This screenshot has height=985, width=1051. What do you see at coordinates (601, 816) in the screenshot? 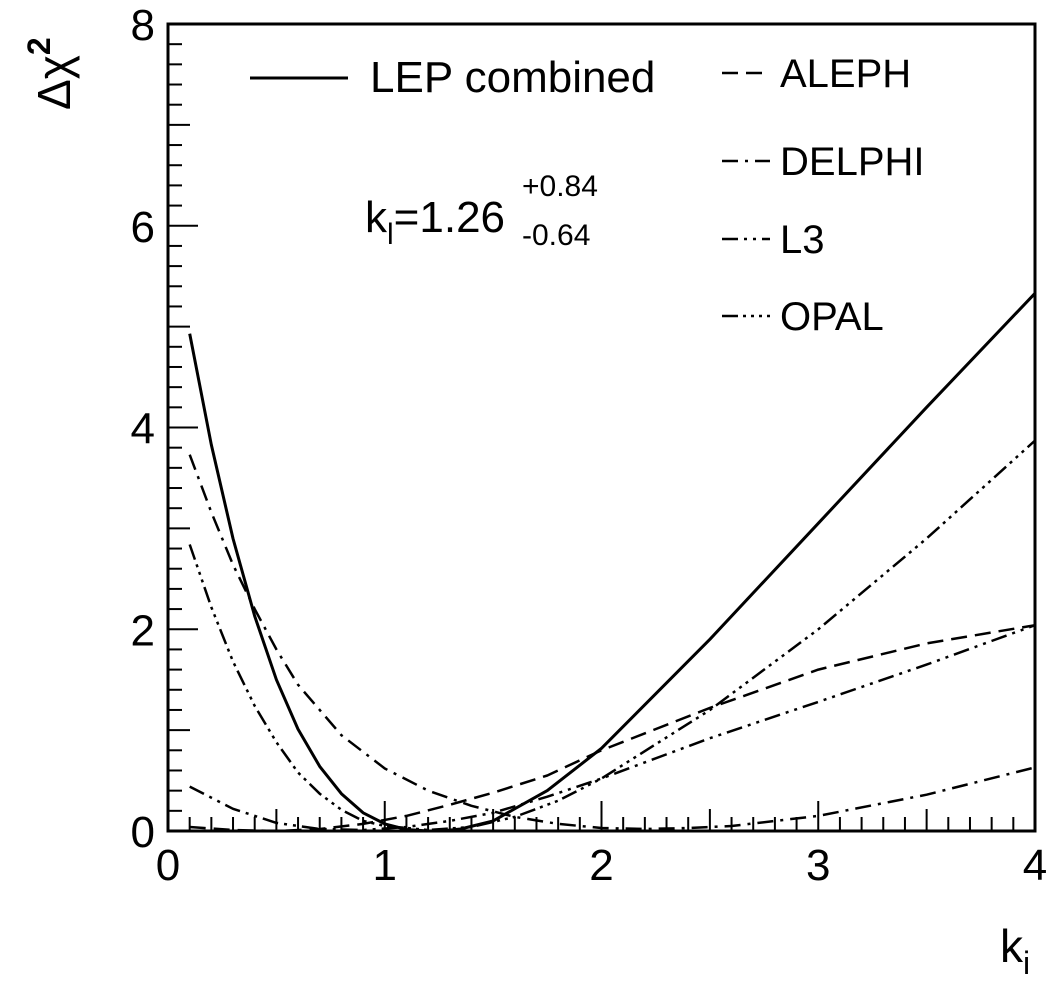
I see `x-axis-ticks` at bounding box center [601, 816].